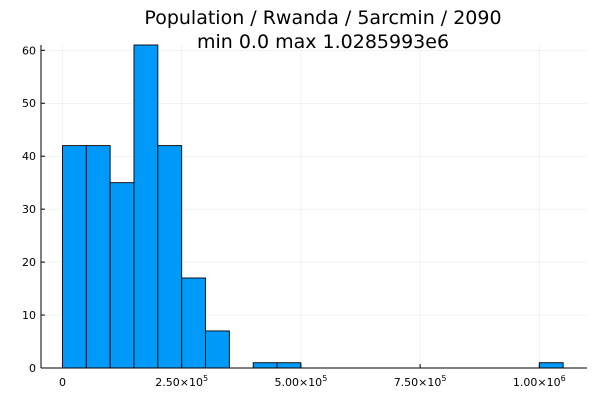  What do you see at coordinates (29, 156) in the screenshot?
I see `y-tick-label-4: 40` at bounding box center [29, 156].